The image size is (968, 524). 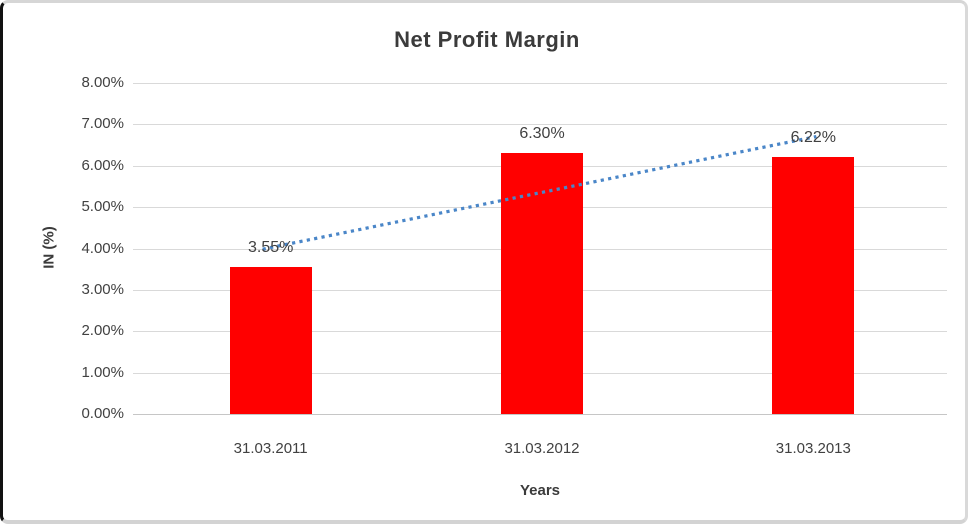 I want to click on y-tick-label: 0.00%, so click(x=102, y=413).